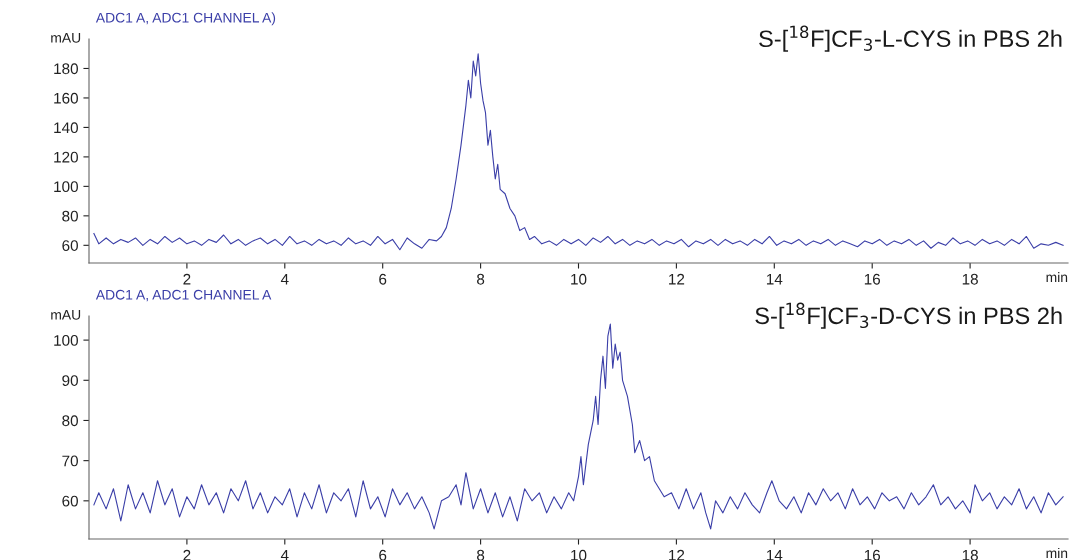  What do you see at coordinates (908, 315) in the screenshot?
I see `chart-title: S-[$^{18}$F]CF$_{3}$-D-CYS in PBS 2h` at bounding box center [908, 315].